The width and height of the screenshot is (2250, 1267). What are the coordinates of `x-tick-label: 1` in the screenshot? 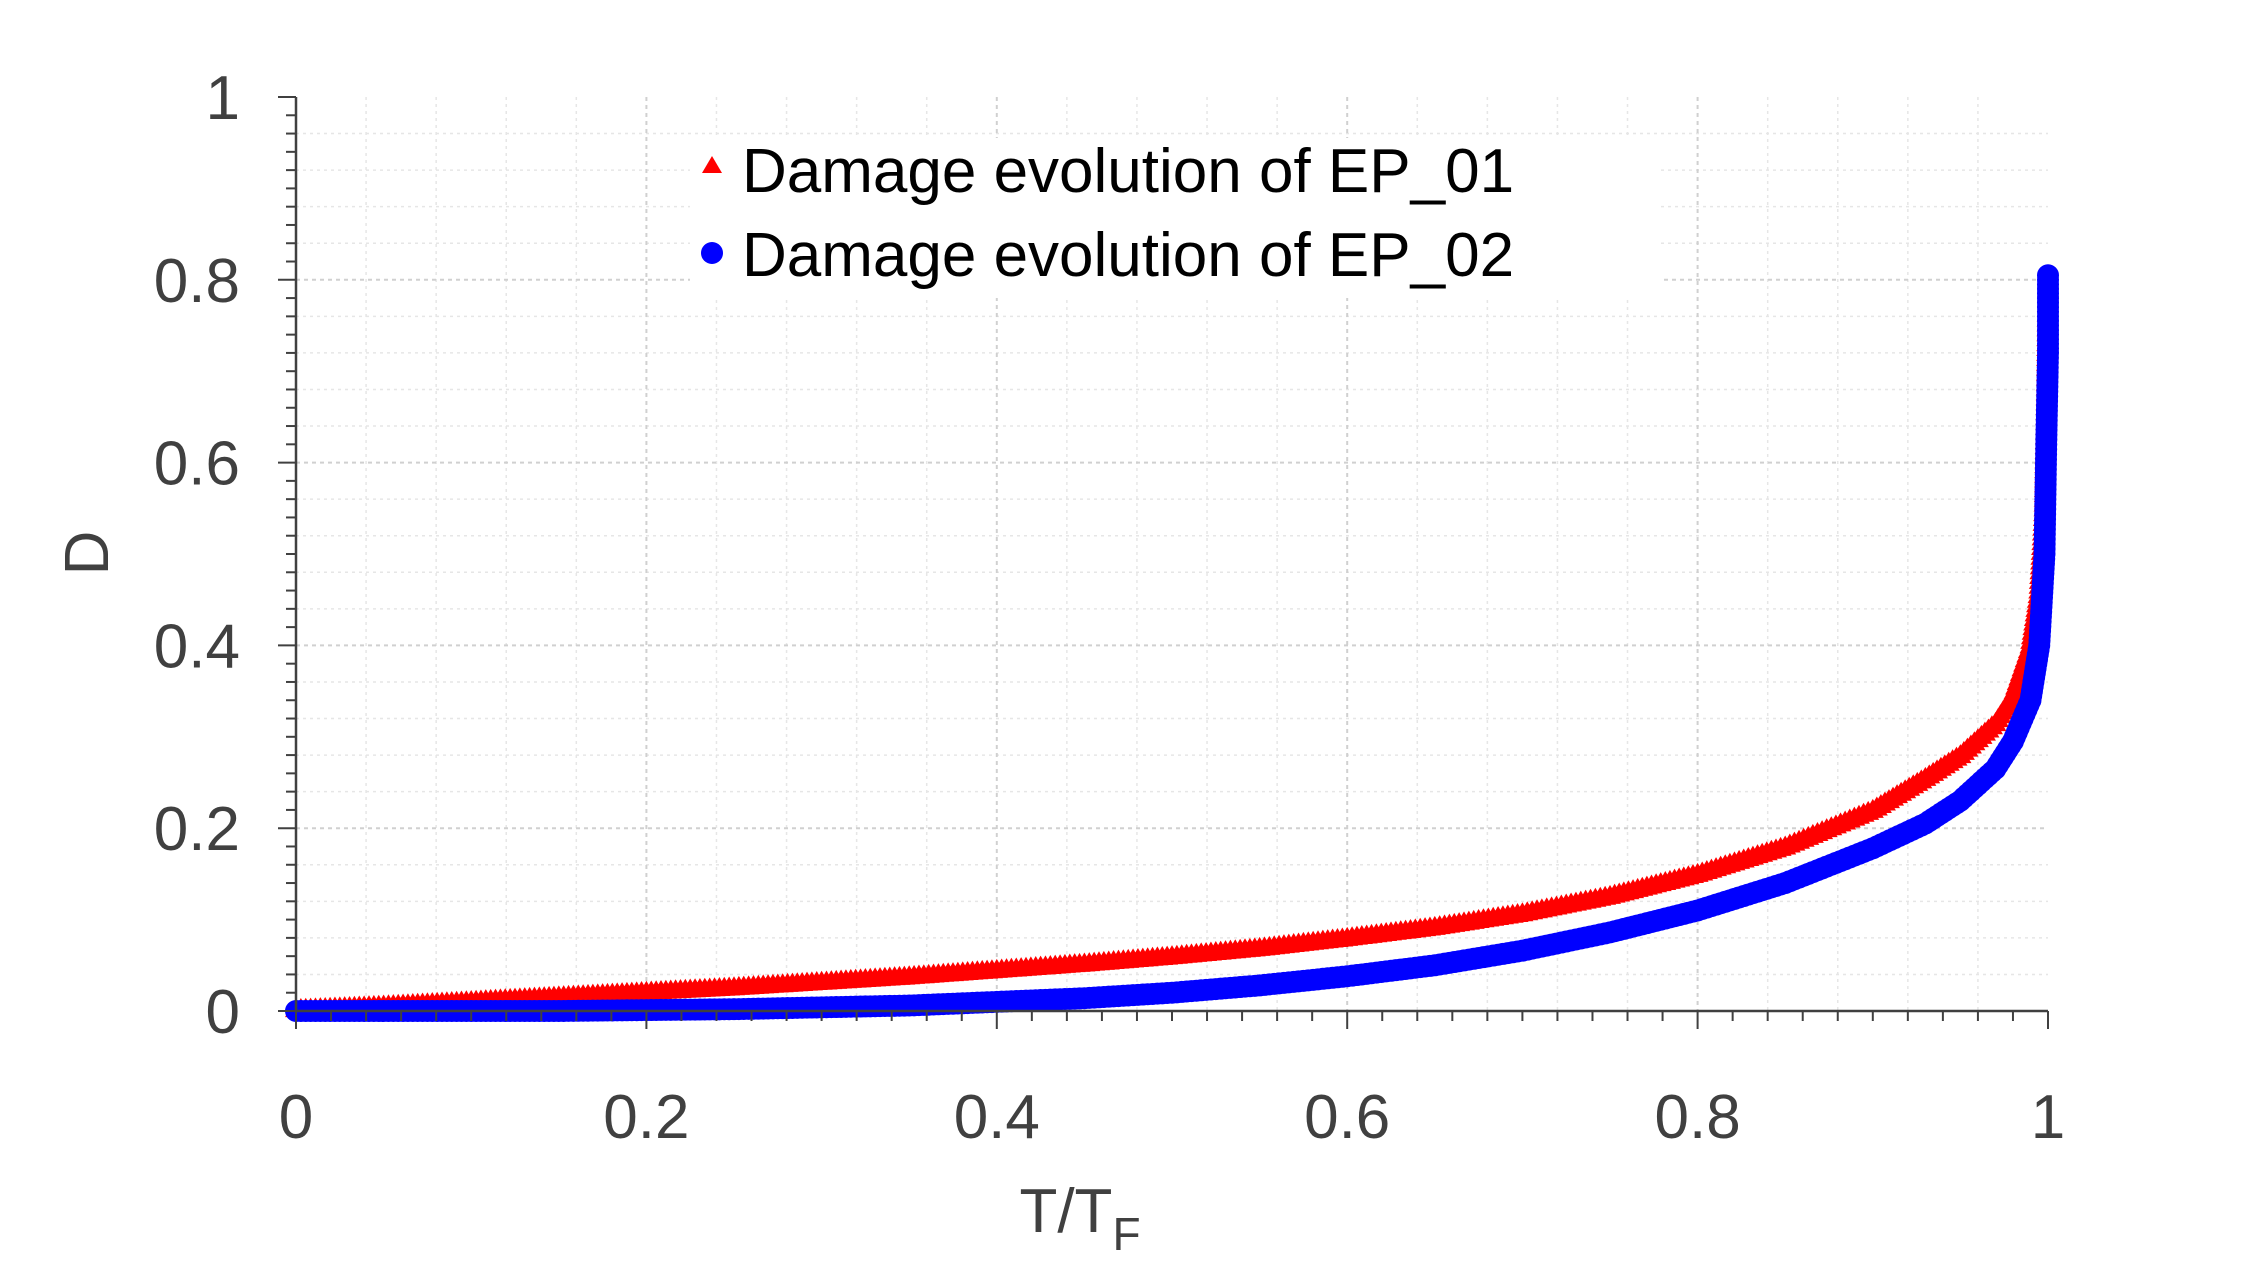 It's located at (2048, 1117).